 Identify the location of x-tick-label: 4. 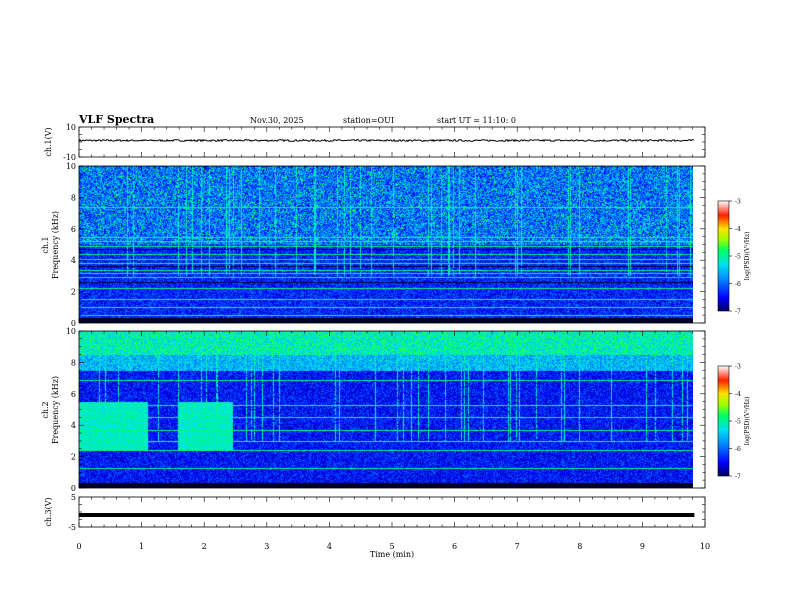
(329, 546).